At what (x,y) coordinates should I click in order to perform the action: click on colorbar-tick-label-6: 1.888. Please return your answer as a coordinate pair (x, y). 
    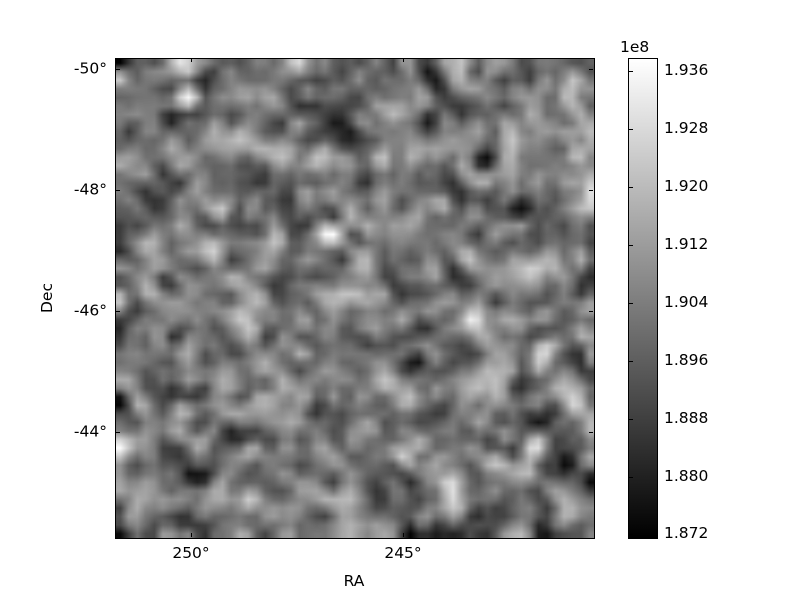
    Looking at the image, I should click on (686, 418).